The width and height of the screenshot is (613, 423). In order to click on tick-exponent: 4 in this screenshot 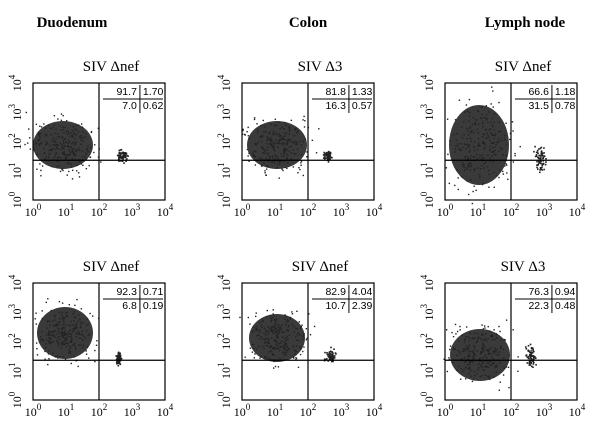, I will do `click(583, 207)`.